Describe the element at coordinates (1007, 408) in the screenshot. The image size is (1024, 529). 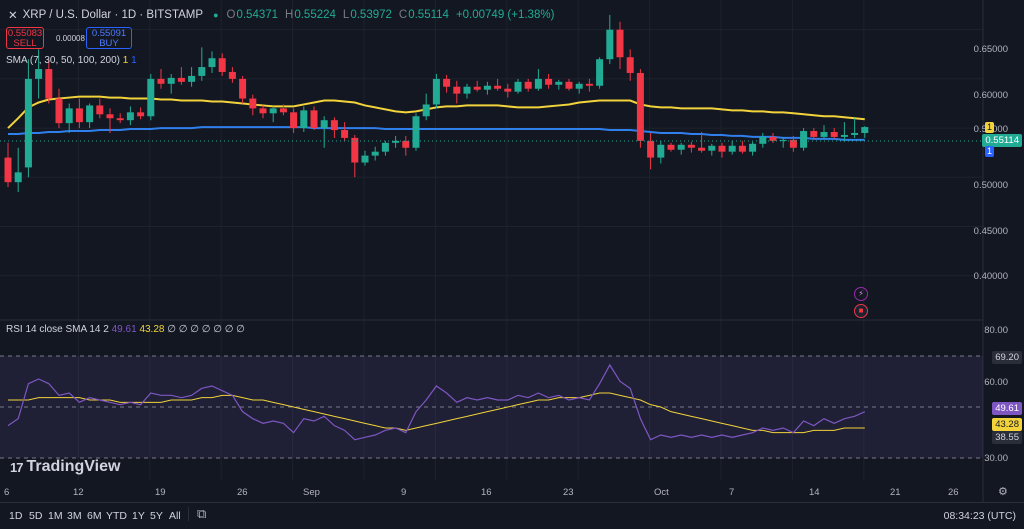
I see `rsi-value-tag: 49.61` at that location.